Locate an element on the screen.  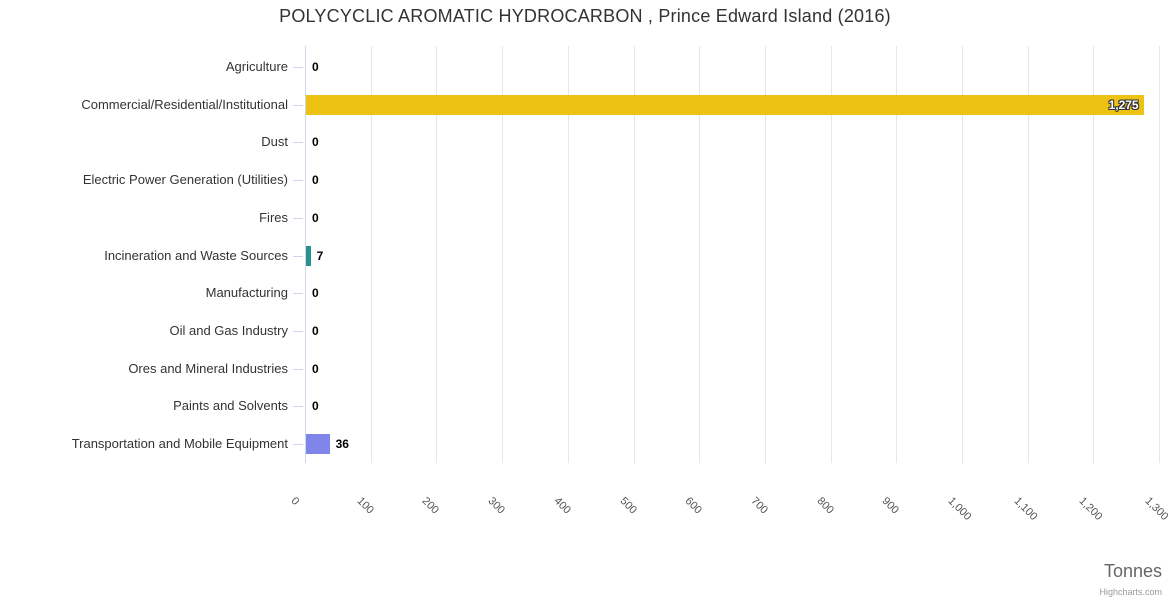
category-label: Oil and Gas Industry is located at coordinates (229, 330).